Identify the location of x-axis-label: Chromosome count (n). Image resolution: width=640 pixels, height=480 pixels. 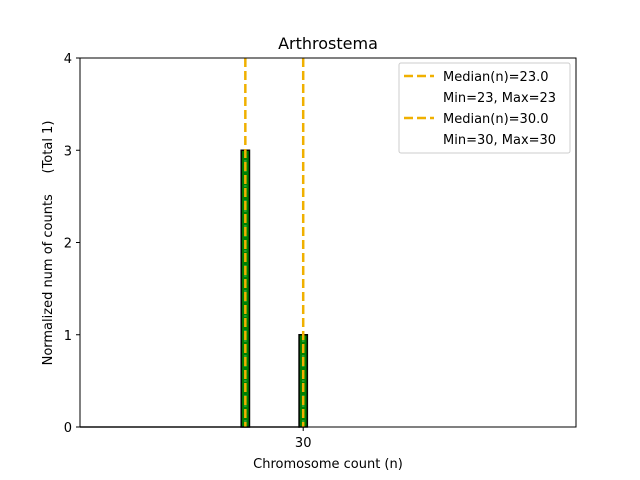
(328, 464).